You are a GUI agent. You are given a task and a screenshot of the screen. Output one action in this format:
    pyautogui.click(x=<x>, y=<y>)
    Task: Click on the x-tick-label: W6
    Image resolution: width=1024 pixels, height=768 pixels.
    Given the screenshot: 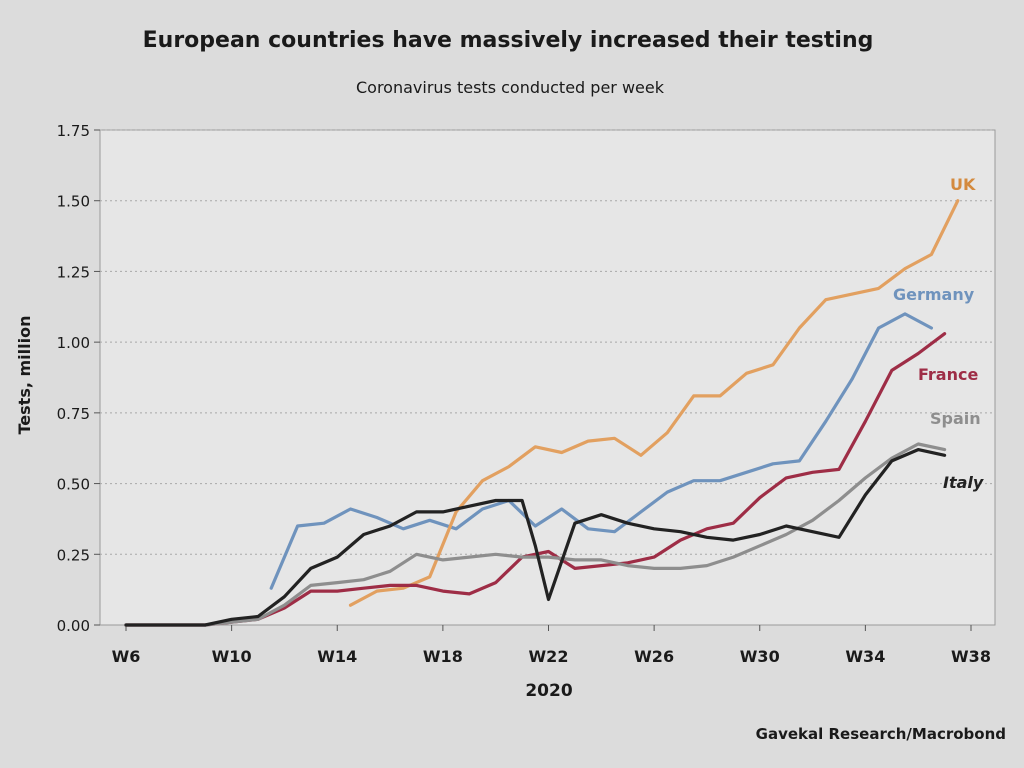 What is the action you would take?
    pyautogui.click(x=126, y=656)
    